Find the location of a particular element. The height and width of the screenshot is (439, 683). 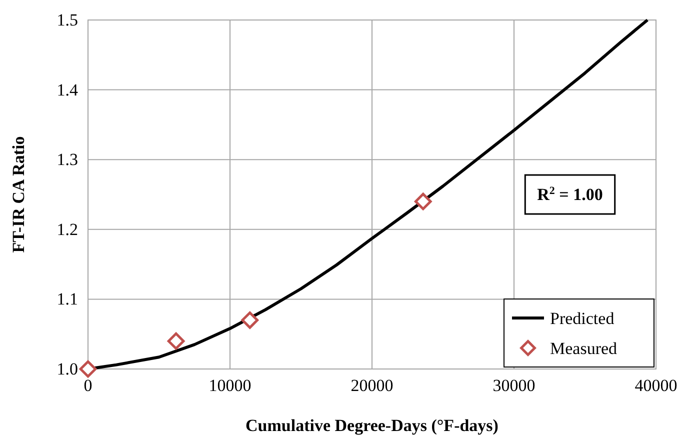

y-tick-label: 1.2 is located at coordinates (67, 229).